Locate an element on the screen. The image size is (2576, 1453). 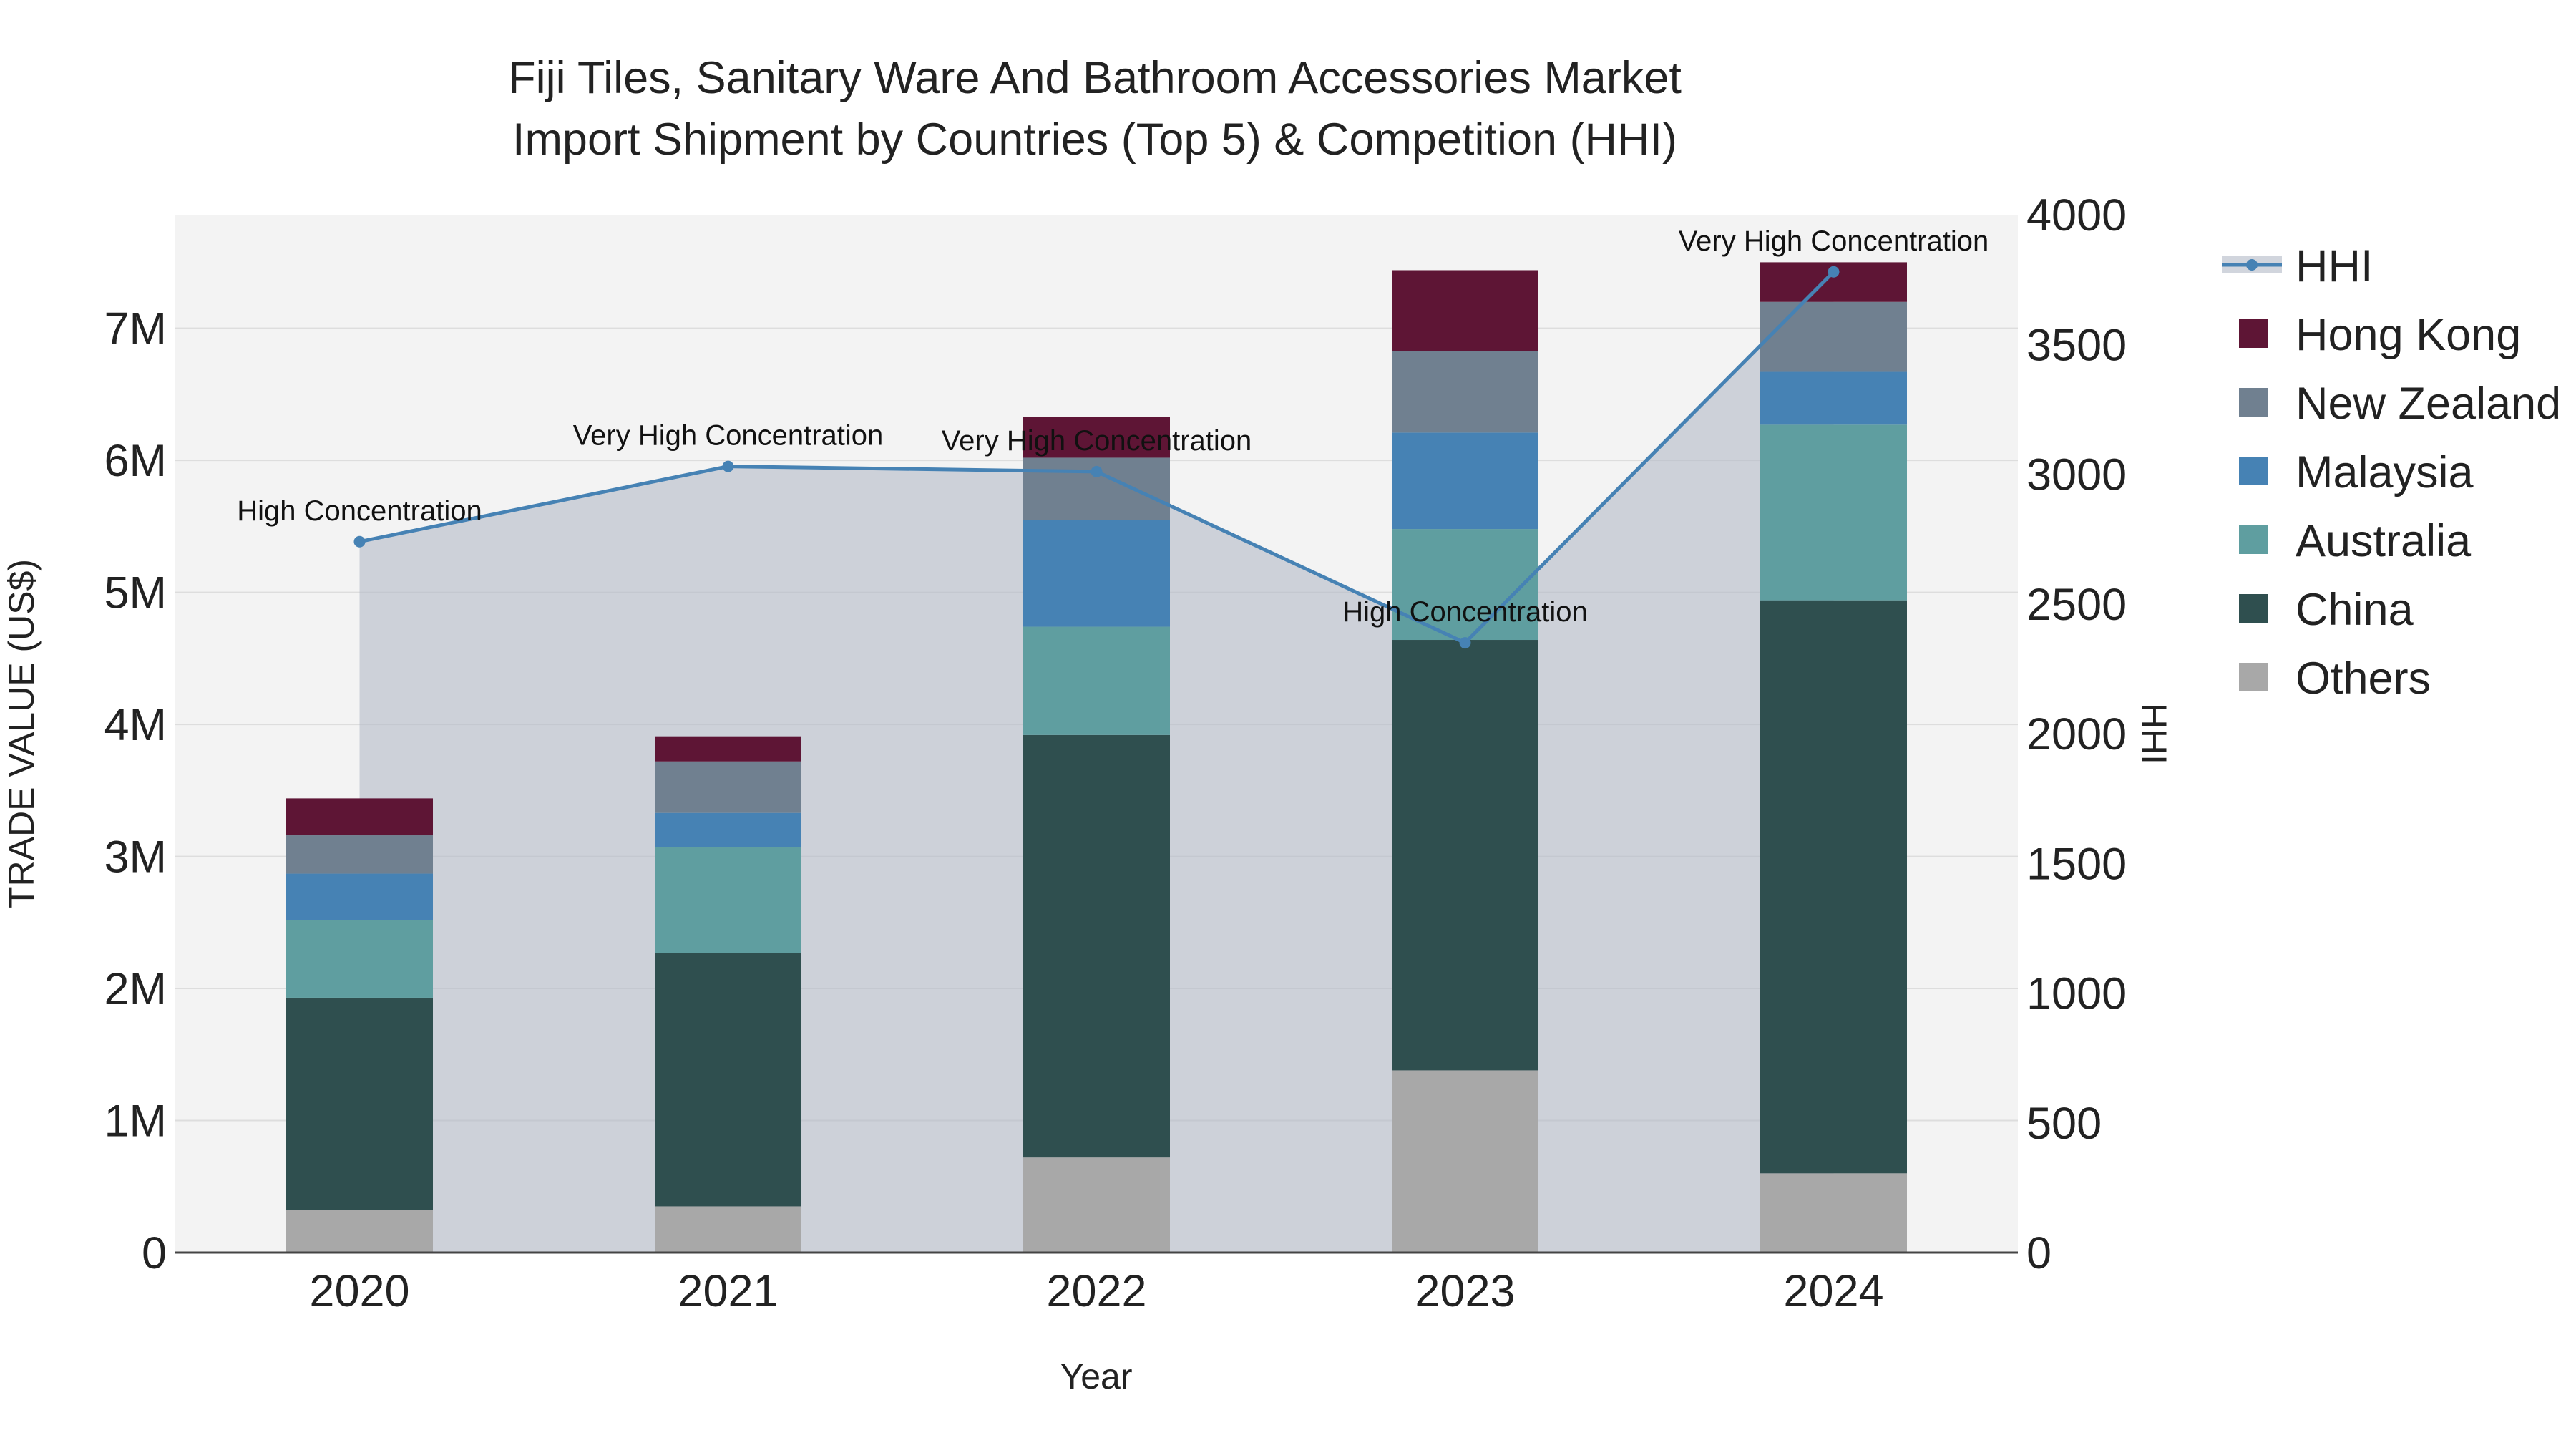
x-tick-label-2022: 2022 is located at coordinates (1096, 1291).